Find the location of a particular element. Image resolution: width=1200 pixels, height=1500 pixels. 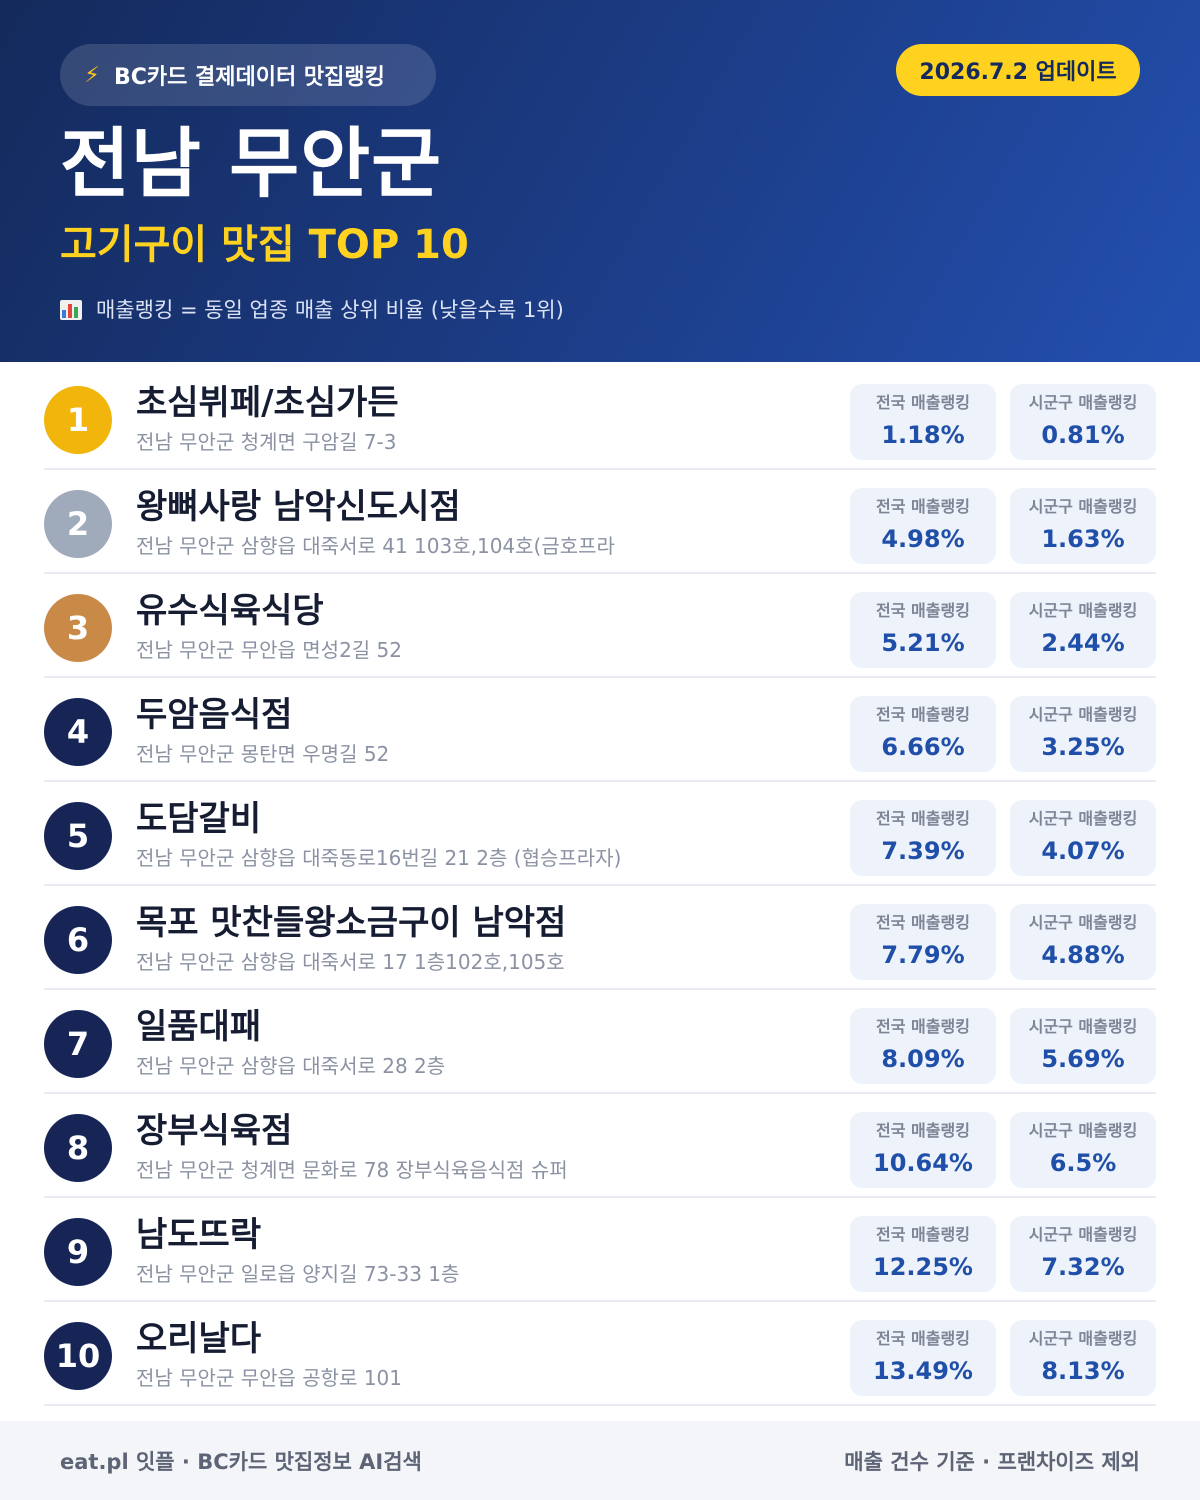

national-ranking-card: 전국 매출랭킹 5.21% is located at coordinates (923, 630).